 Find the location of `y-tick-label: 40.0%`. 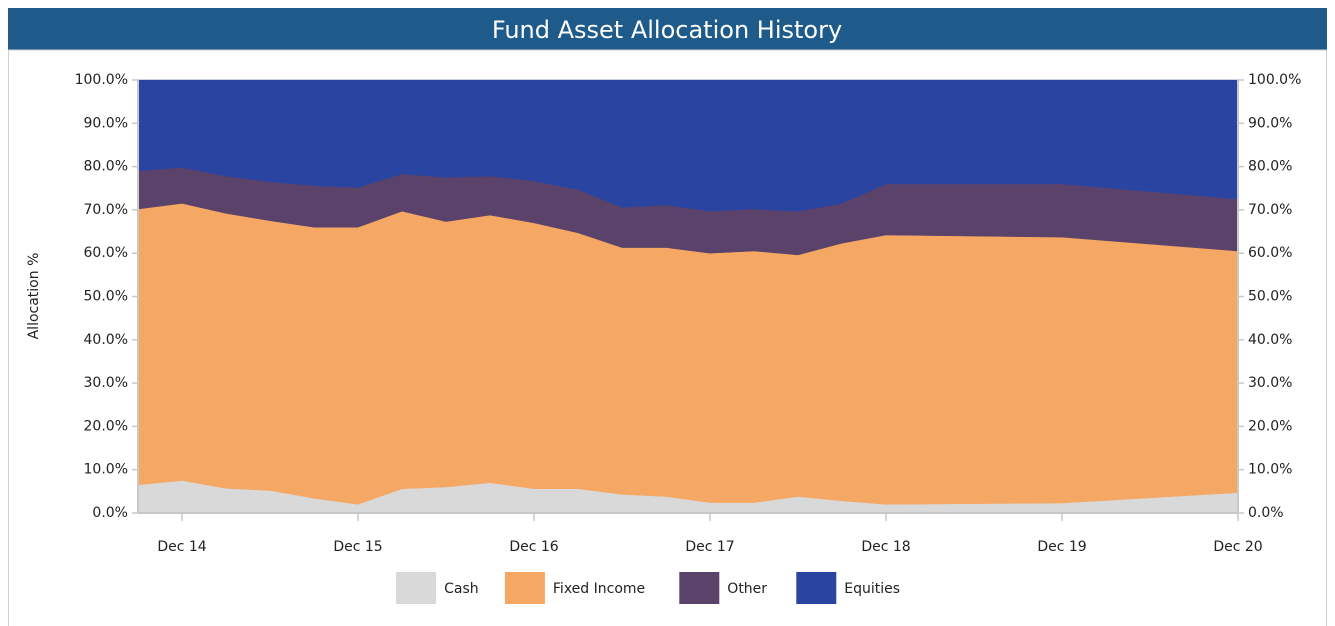

y-tick-label: 40.0% is located at coordinates (106, 340).